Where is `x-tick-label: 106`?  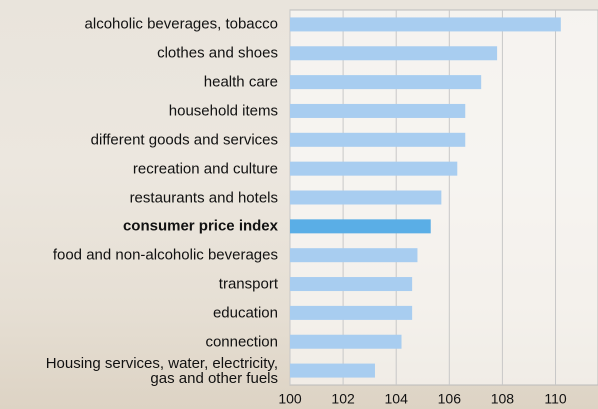 x-tick-label: 106 is located at coordinates (450, 399).